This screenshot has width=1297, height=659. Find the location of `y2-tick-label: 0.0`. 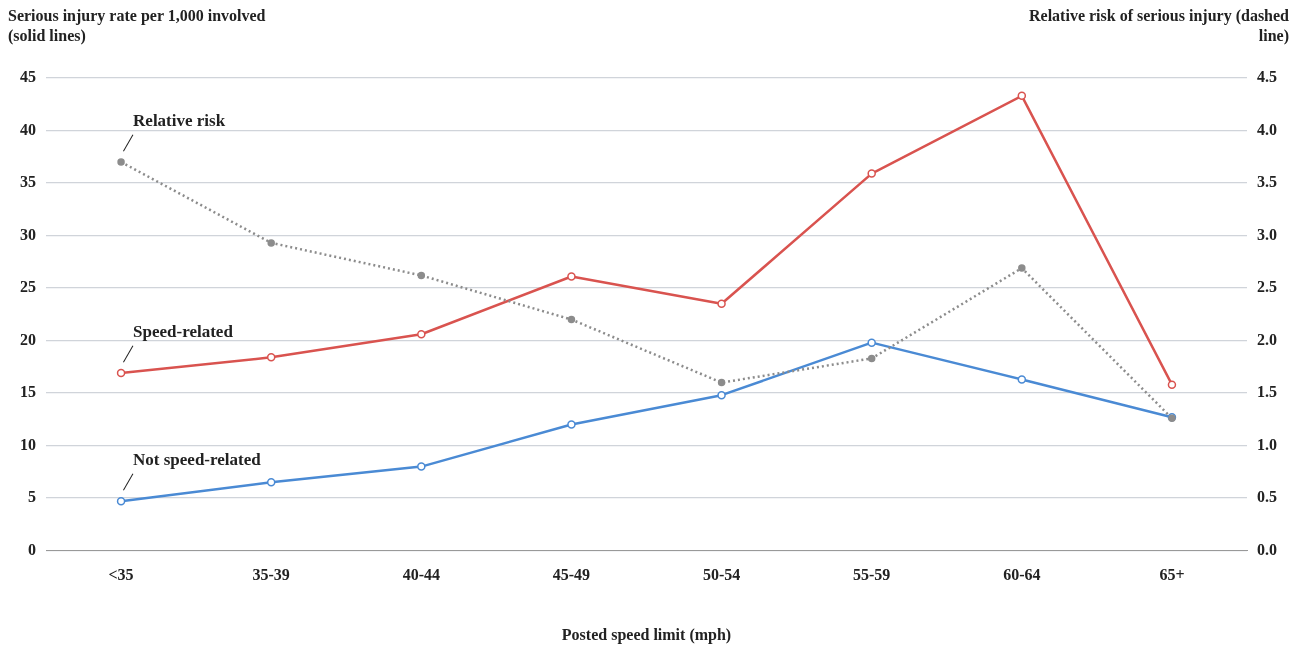

y2-tick-label: 0.0 is located at coordinates (1267, 549).